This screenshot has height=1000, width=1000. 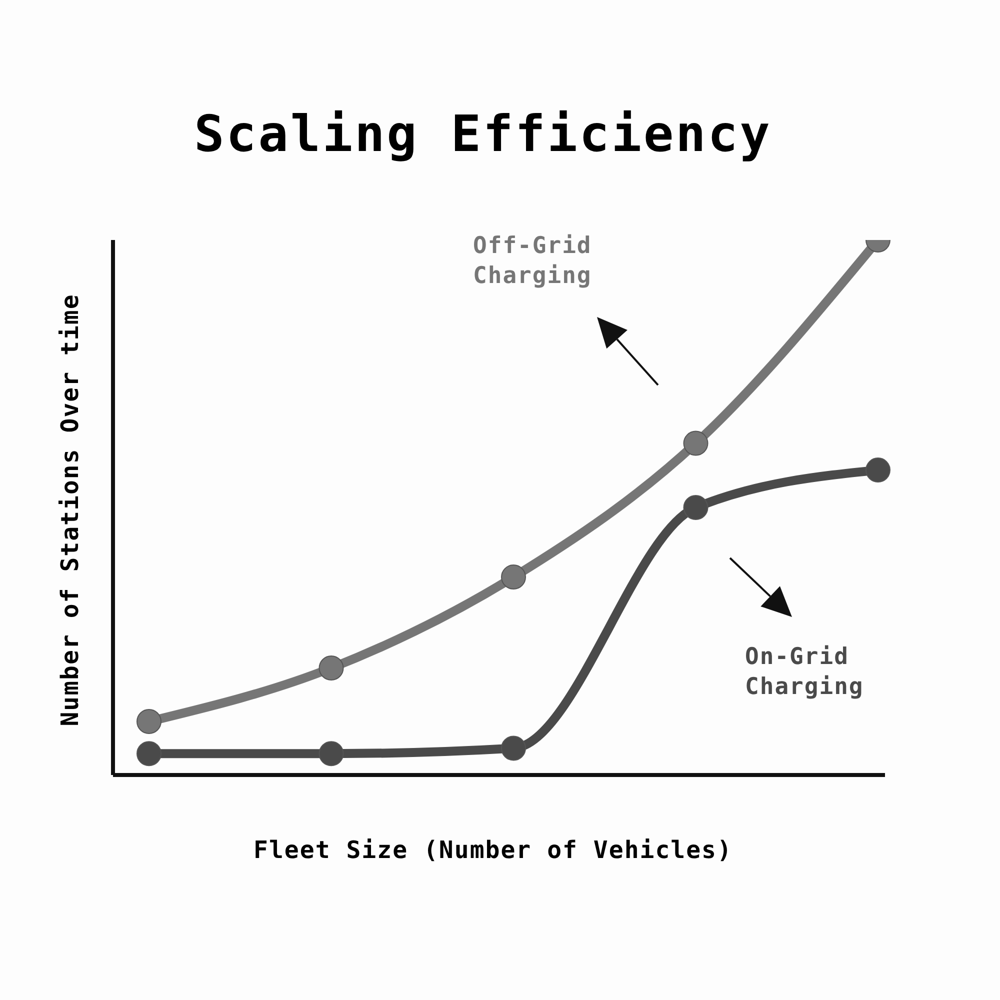 I want to click on chart-title: Scaling Efficiency, so click(x=483, y=134).